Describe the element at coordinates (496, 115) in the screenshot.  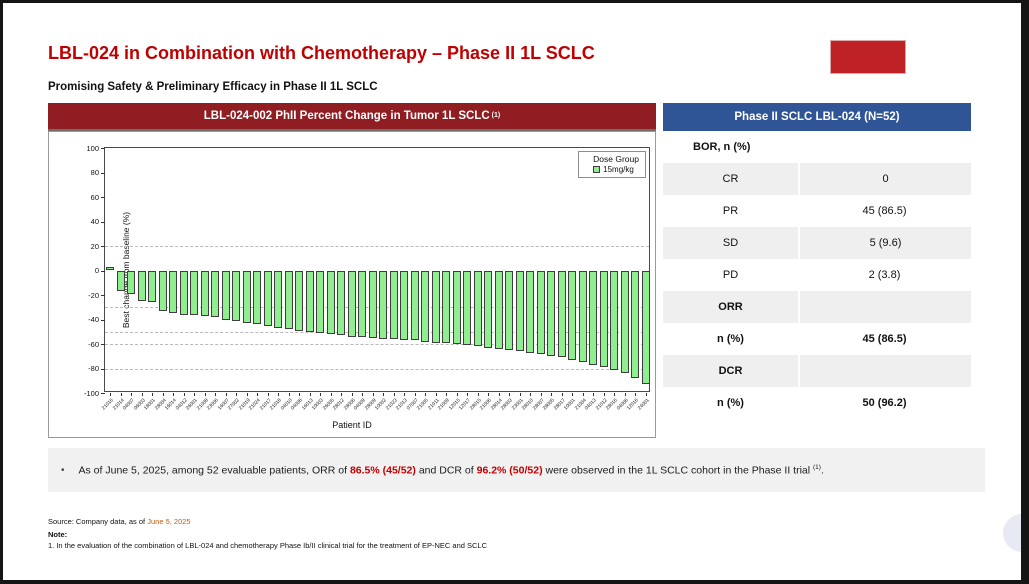
I see `chart-header-superscript: (1)` at that location.